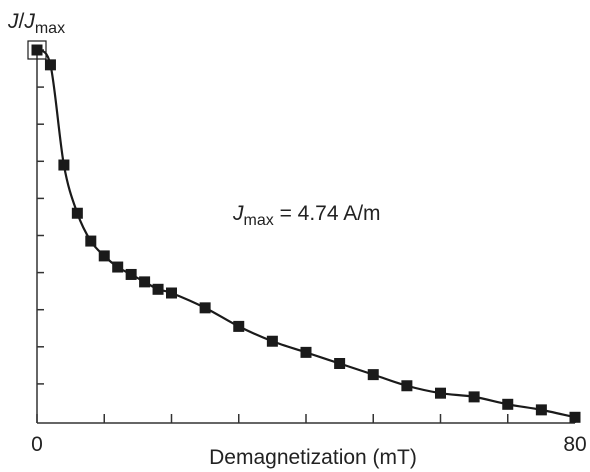 This screenshot has height=472, width=590. Describe the element at coordinates (37, 444) in the screenshot. I see `x-tick-label-0: 0` at that location.